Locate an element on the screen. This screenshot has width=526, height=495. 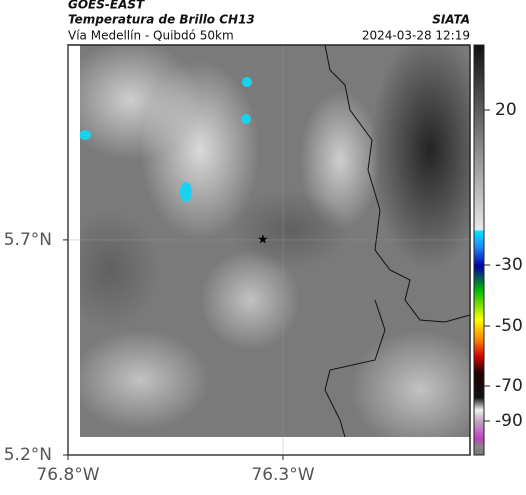
y-tick-label: 5.7°N is located at coordinates (28, 240).